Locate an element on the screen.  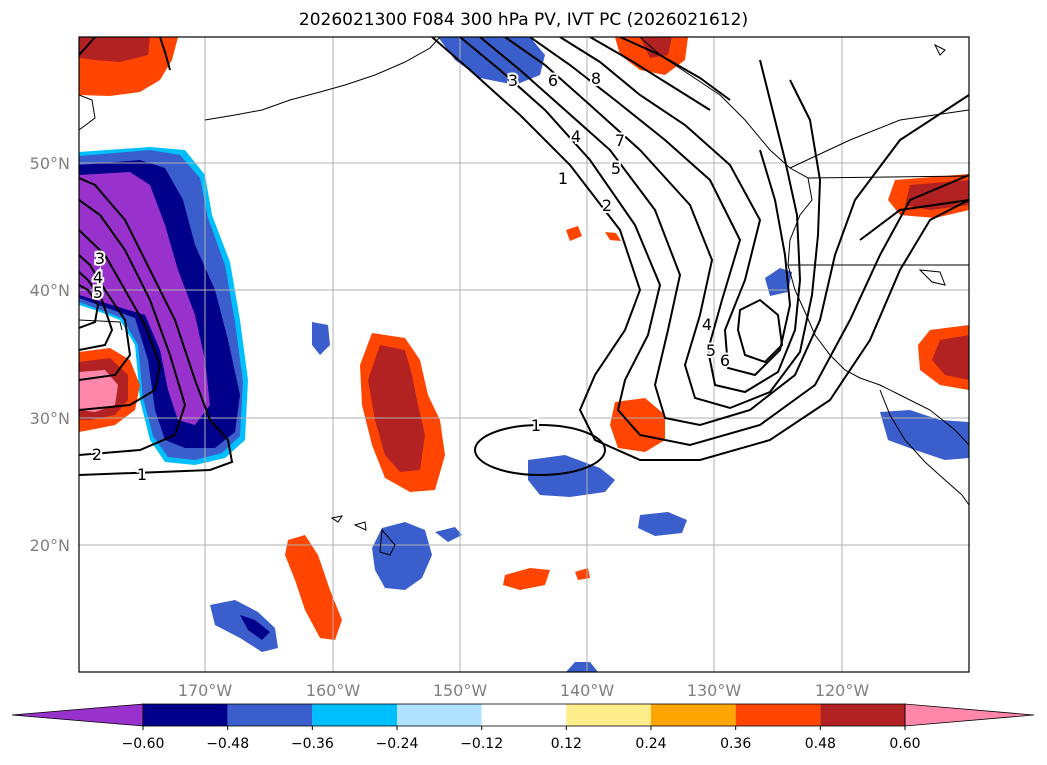
lon-label-160w: 160°W is located at coordinates (333, 690).